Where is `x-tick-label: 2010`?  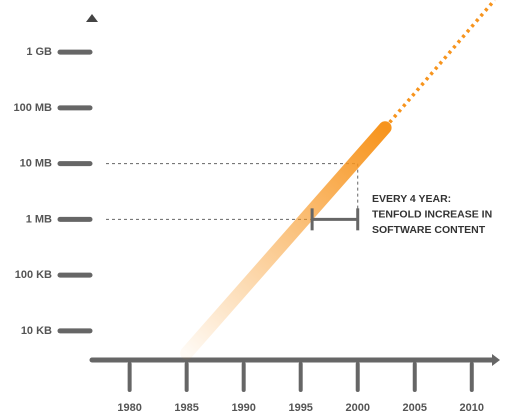 x-tick-label: 2010 is located at coordinates (472, 408).